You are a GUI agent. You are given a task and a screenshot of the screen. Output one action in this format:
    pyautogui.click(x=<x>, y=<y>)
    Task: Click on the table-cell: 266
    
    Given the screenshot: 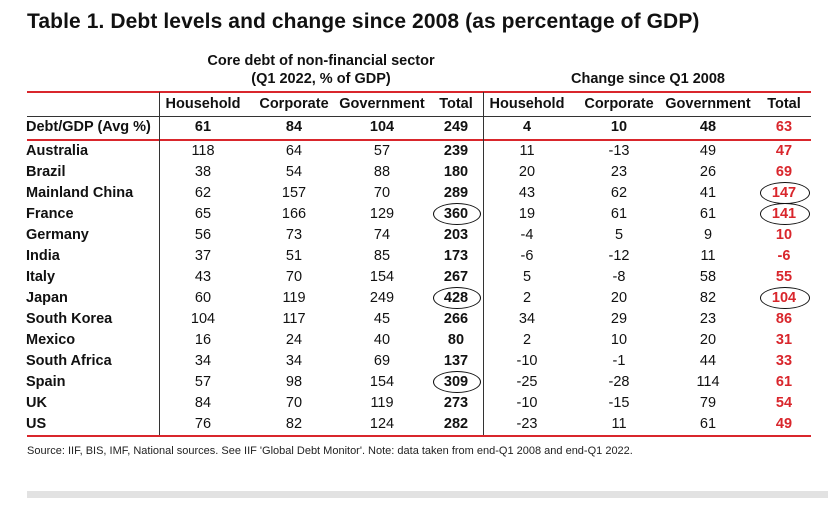 What is the action you would take?
    pyautogui.click(x=456, y=319)
    